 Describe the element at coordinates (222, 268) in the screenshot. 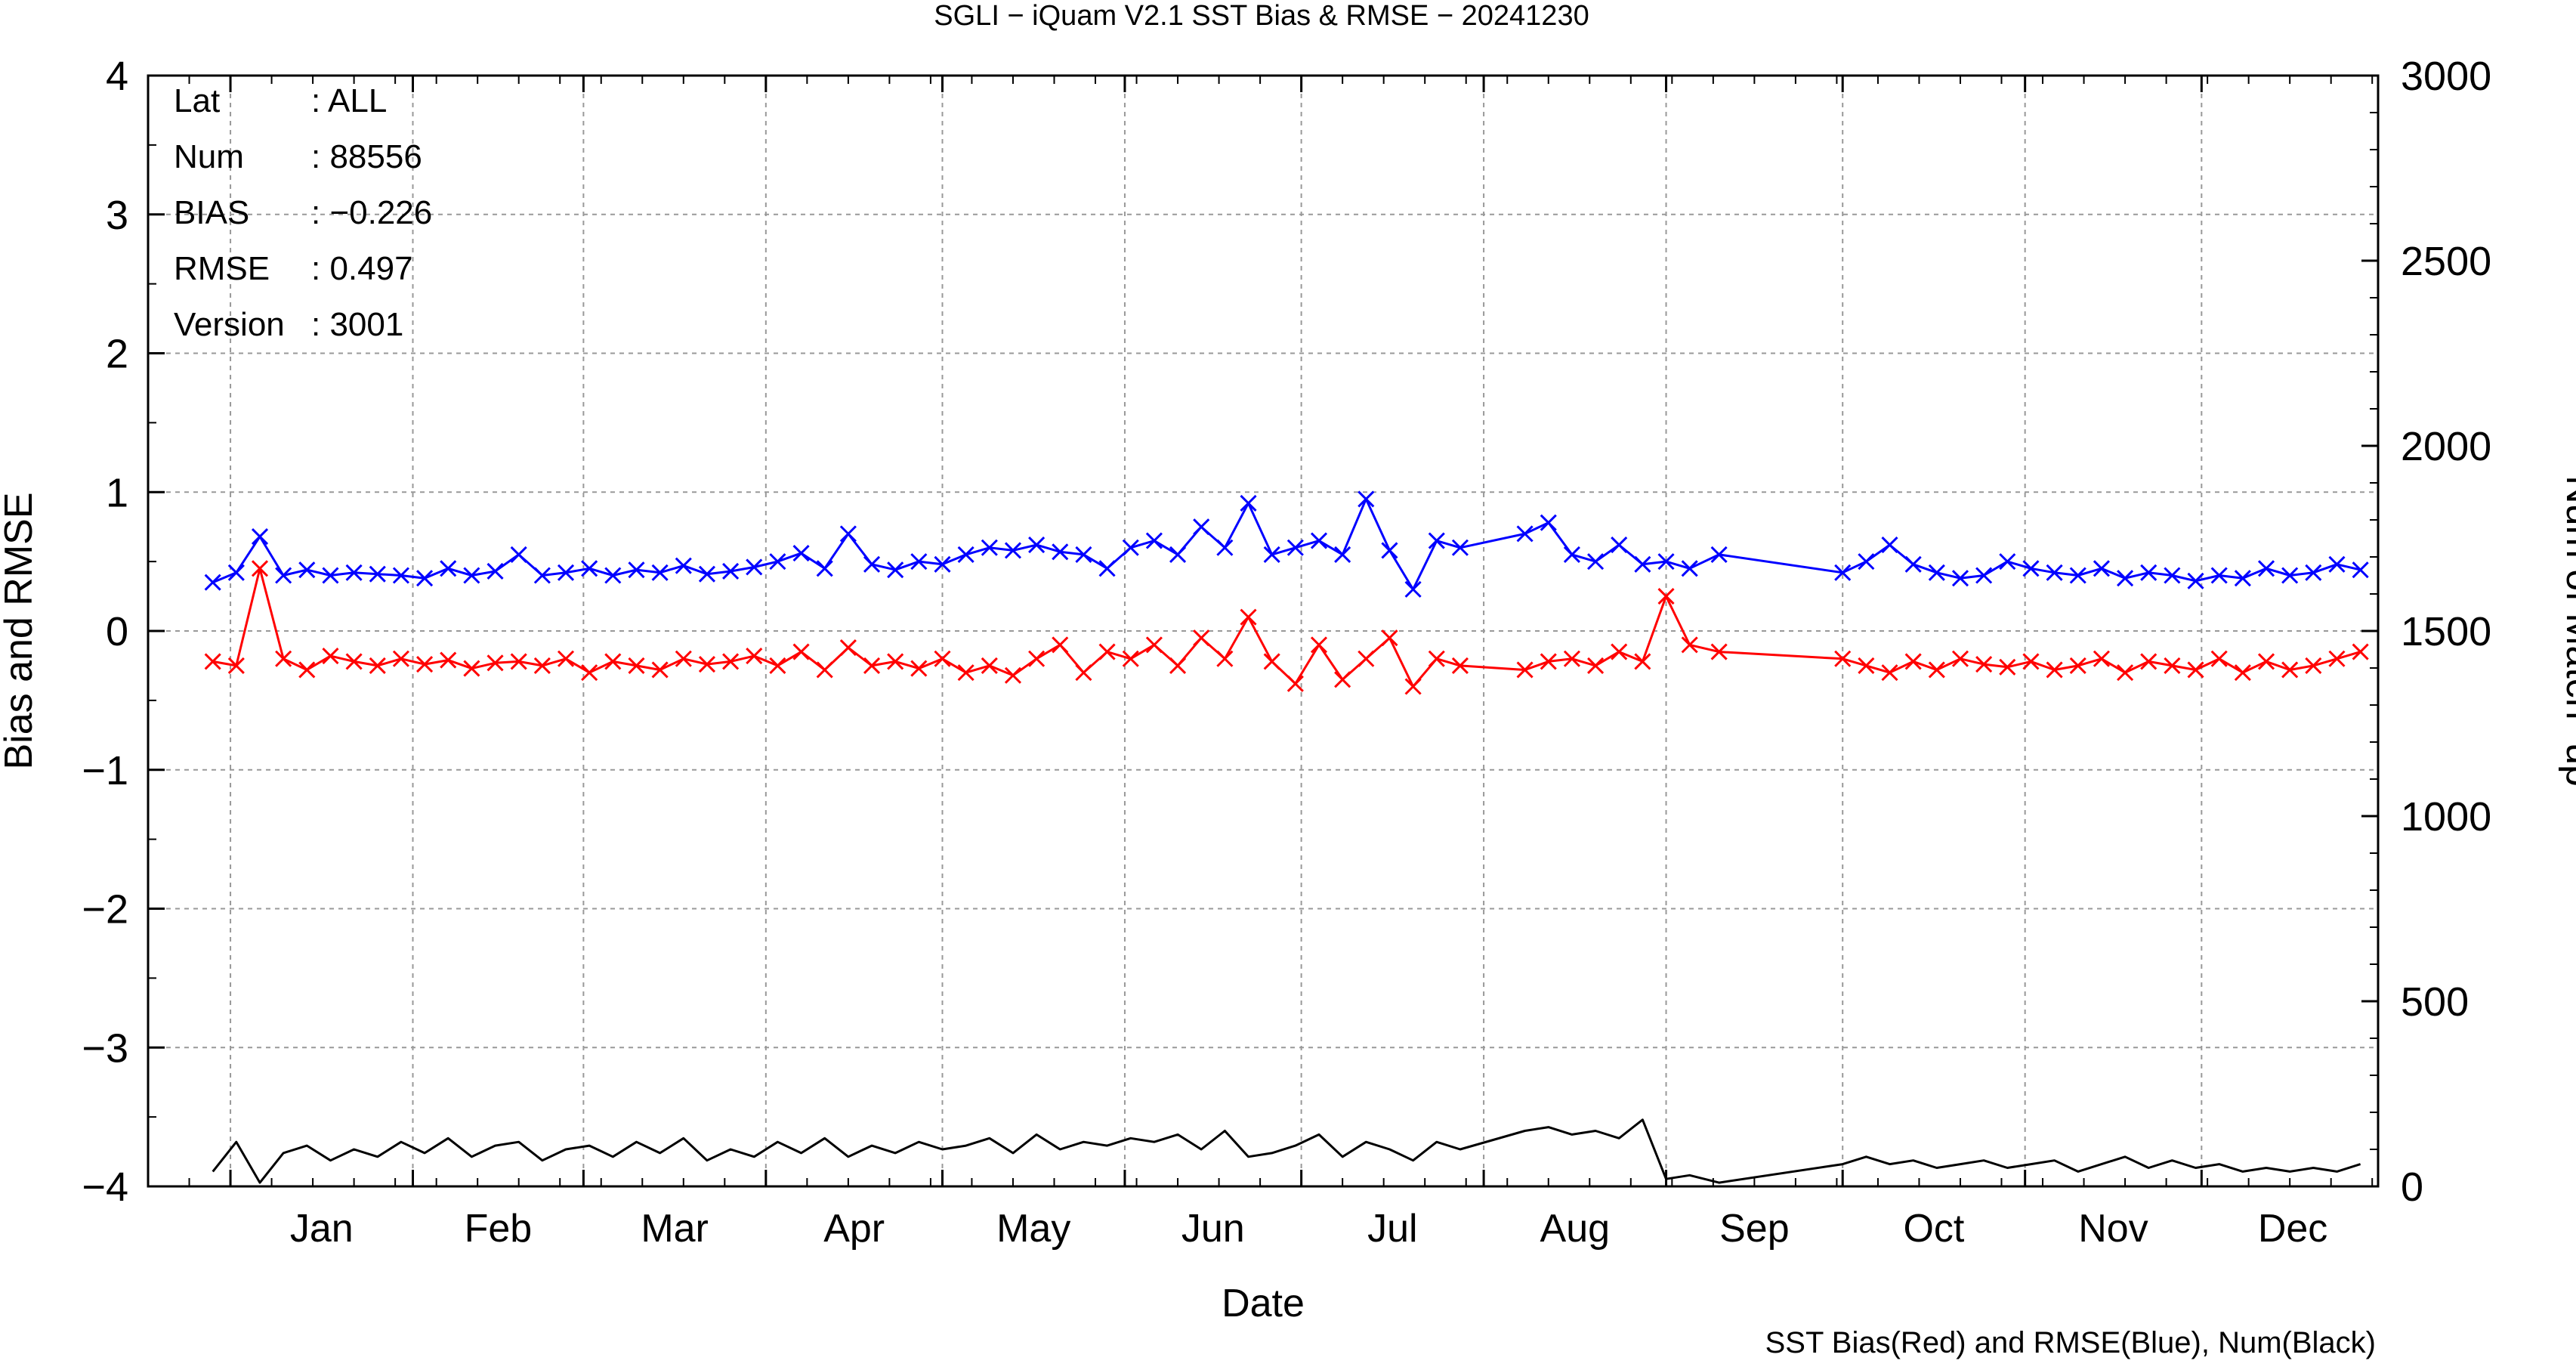

I see `stat-key-rmse: RMSE` at that location.